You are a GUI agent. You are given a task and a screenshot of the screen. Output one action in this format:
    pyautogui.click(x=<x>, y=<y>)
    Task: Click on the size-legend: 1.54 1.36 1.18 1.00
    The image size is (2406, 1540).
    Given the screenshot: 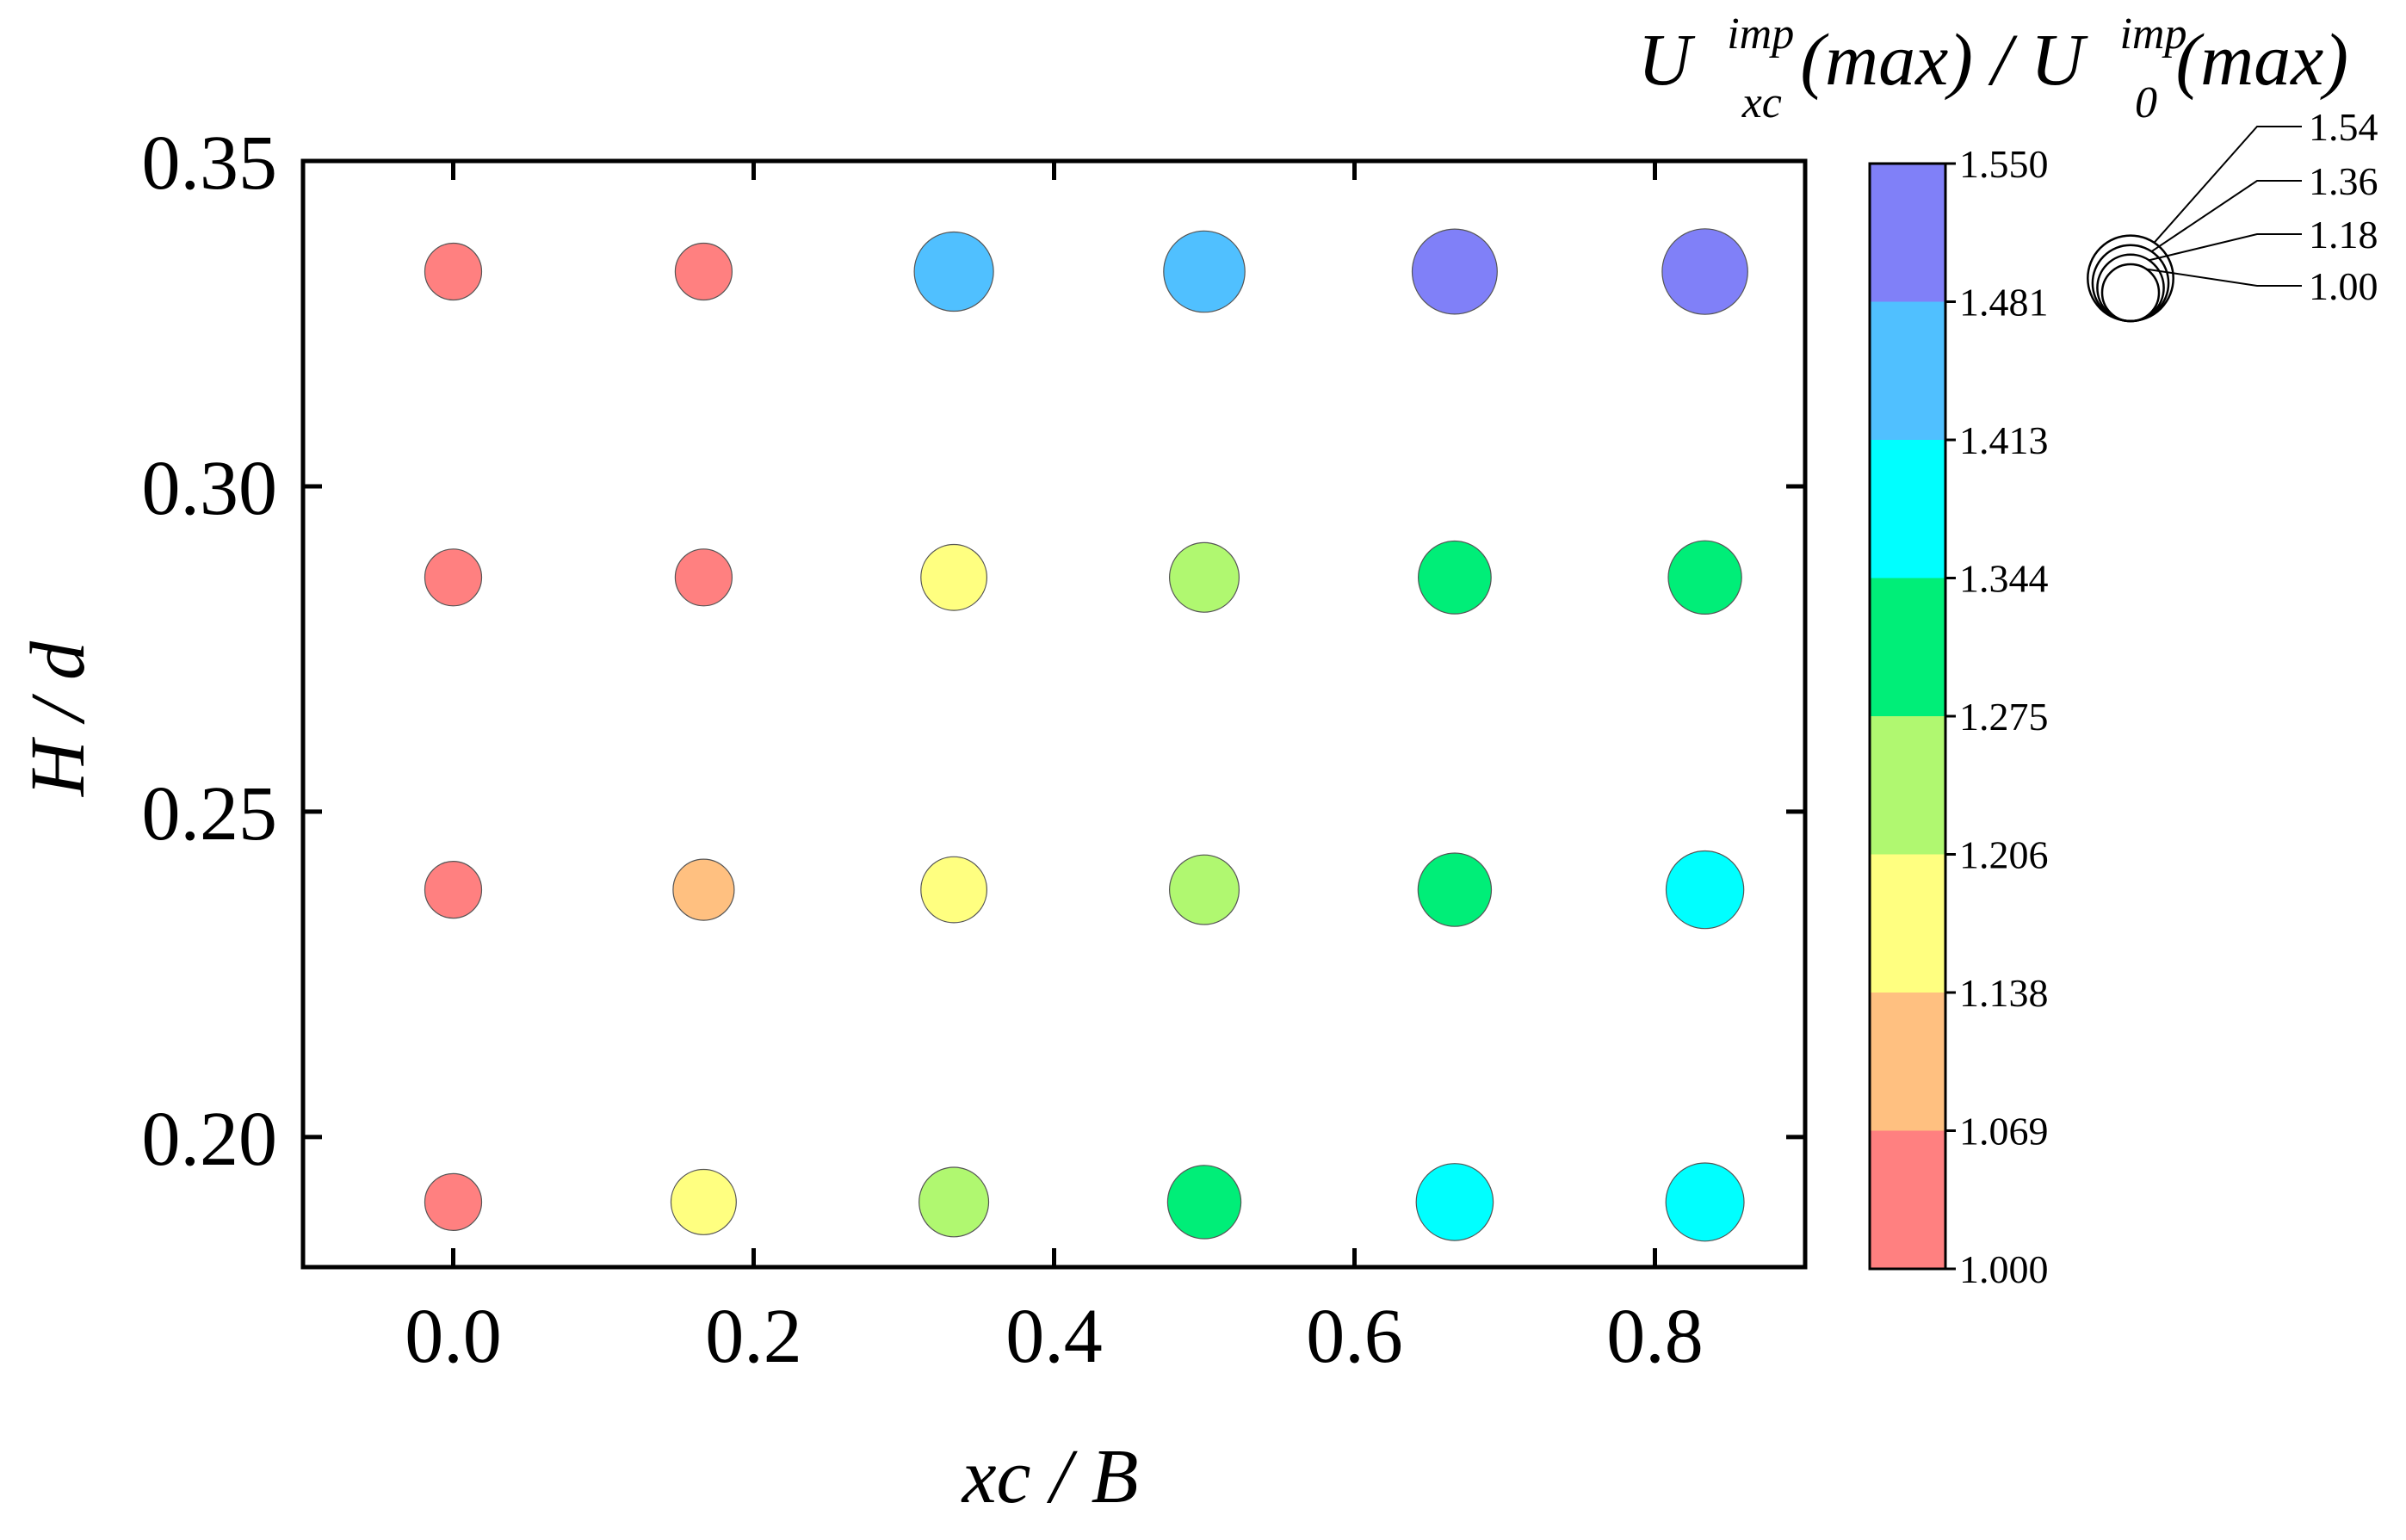 What is the action you would take?
    pyautogui.click(x=2232, y=214)
    